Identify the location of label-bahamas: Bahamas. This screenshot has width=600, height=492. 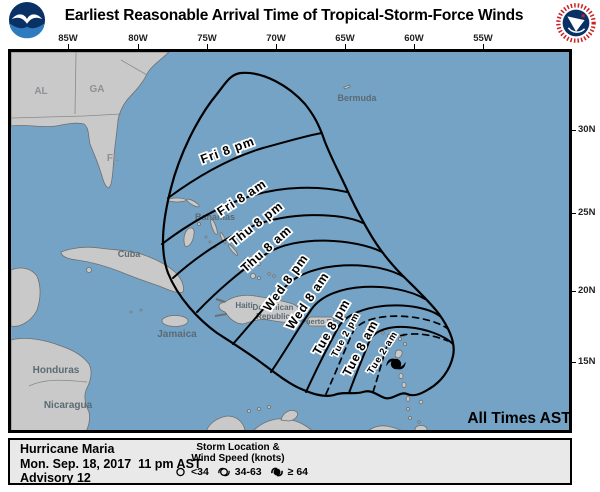
(215, 217).